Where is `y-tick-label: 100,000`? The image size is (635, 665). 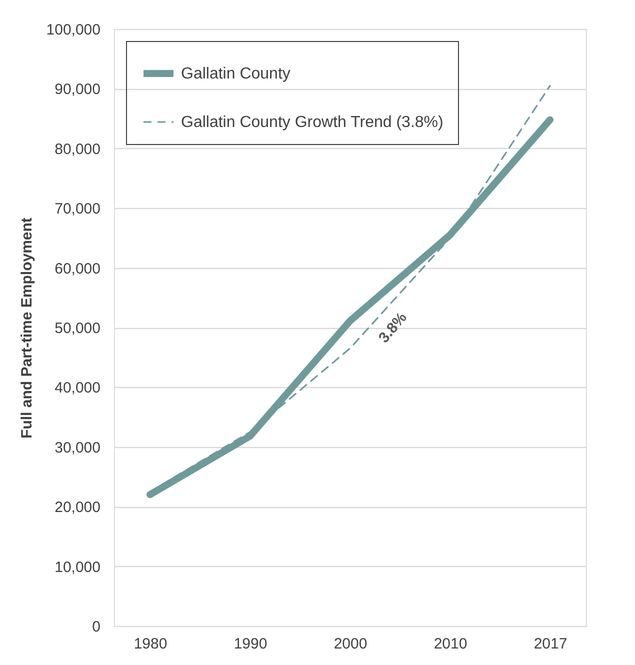 y-tick-label: 100,000 is located at coordinates (73, 30).